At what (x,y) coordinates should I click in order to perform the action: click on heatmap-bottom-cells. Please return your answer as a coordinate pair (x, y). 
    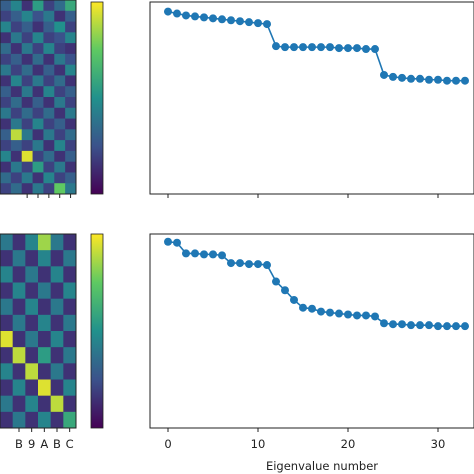
    Looking at the image, I should click on (38, 331).